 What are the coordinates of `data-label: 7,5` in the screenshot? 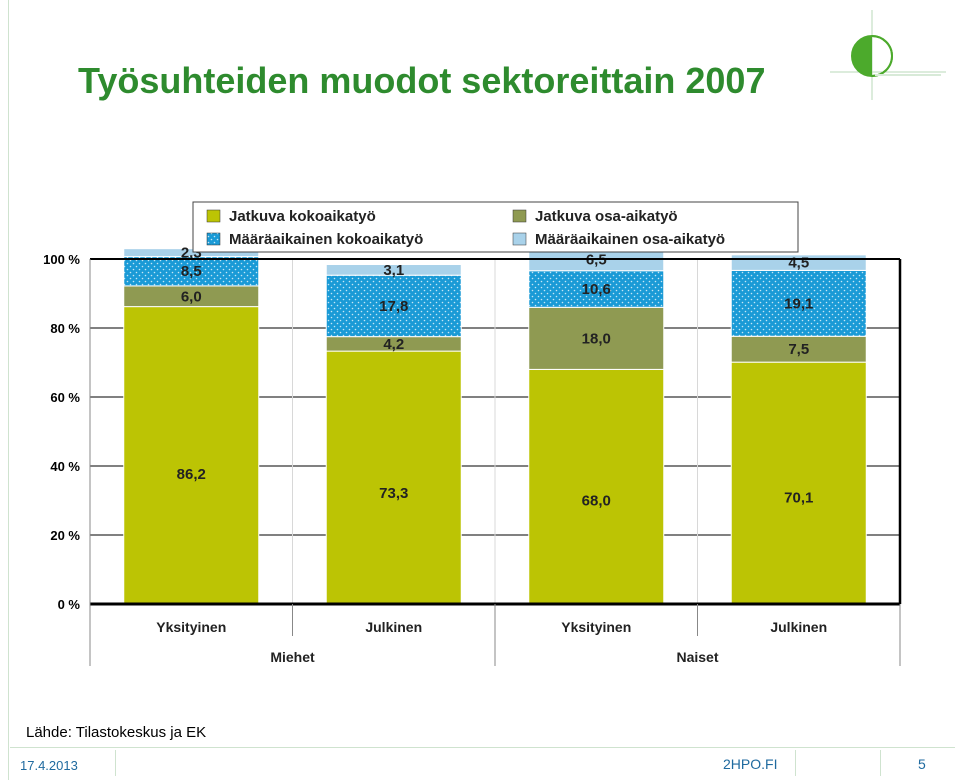 It's located at (798, 349).